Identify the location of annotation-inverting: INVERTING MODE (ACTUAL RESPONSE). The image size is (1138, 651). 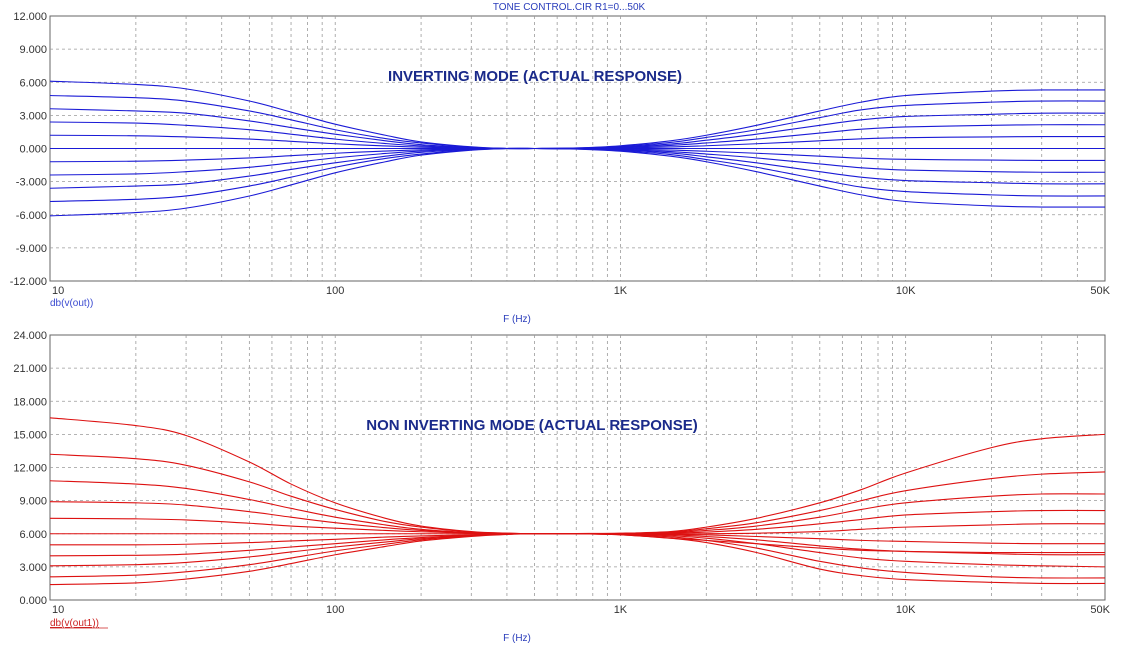
(535, 76).